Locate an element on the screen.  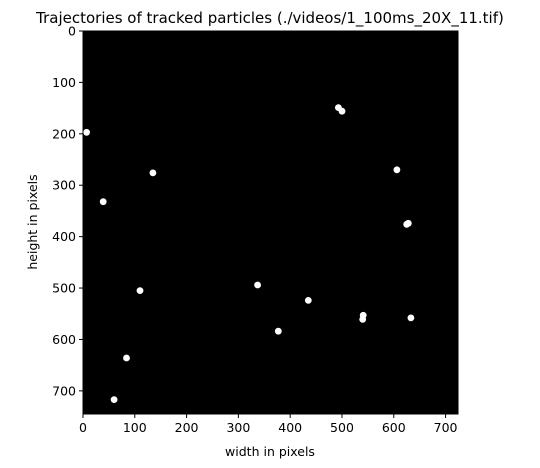
x-tick-label: 300 is located at coordinates (238, 427).